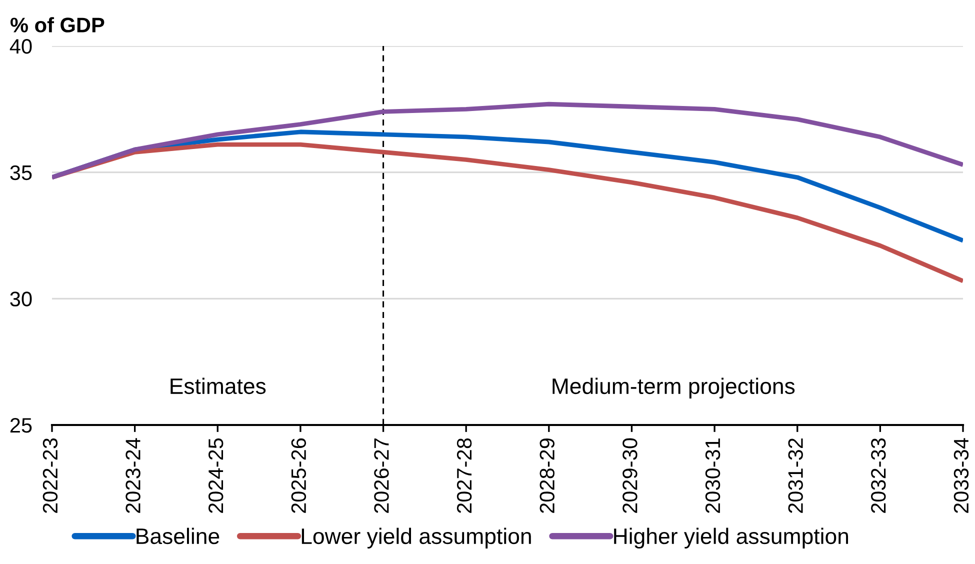 Image resolution: width=975 pixels, height=564 pixels. Describe the element at coordinates (57, 24) in the screenshot. I see `y-axis-title: % of GDP` at that location.